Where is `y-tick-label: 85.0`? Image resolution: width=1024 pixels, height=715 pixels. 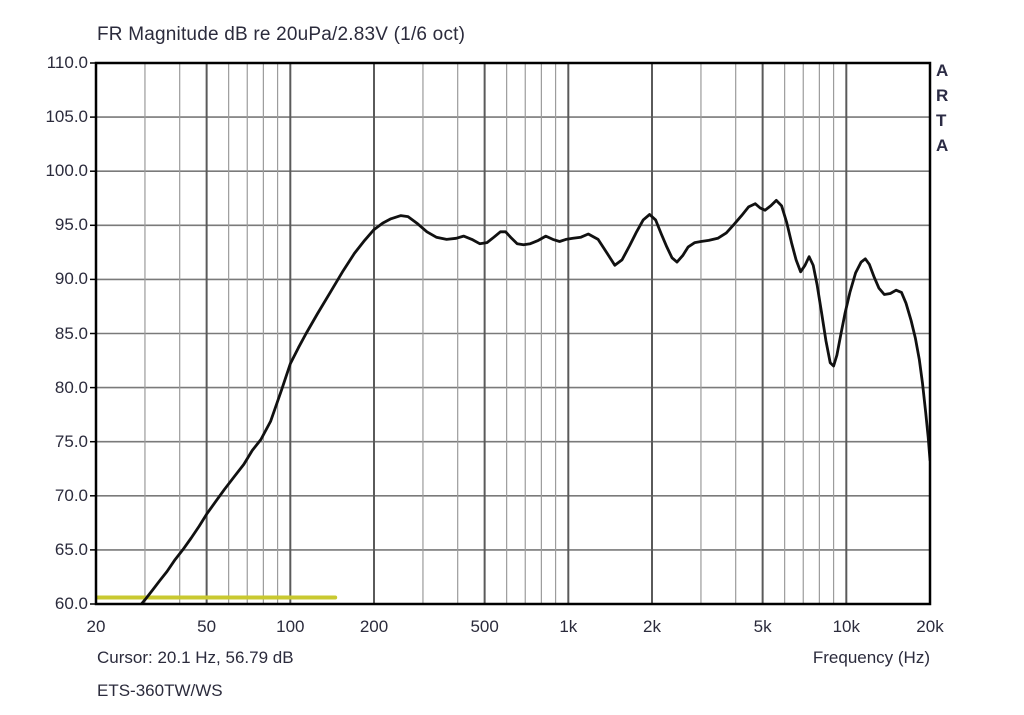 y-tick-label: 85.0 is located at coordinates (71, 333).